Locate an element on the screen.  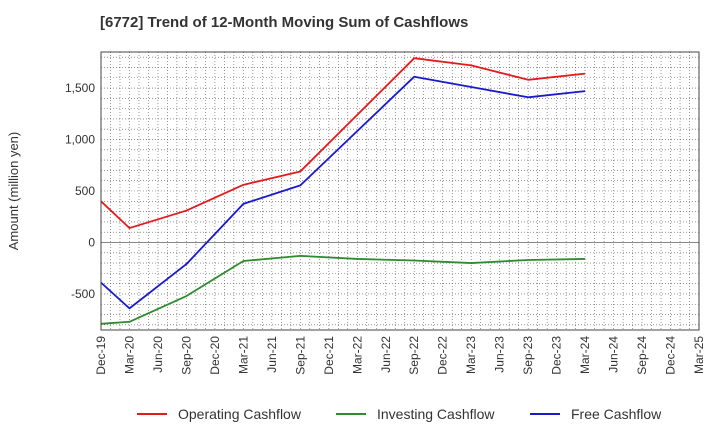
x-tick-label: Mar-22 is located at coordinates (357, 355).